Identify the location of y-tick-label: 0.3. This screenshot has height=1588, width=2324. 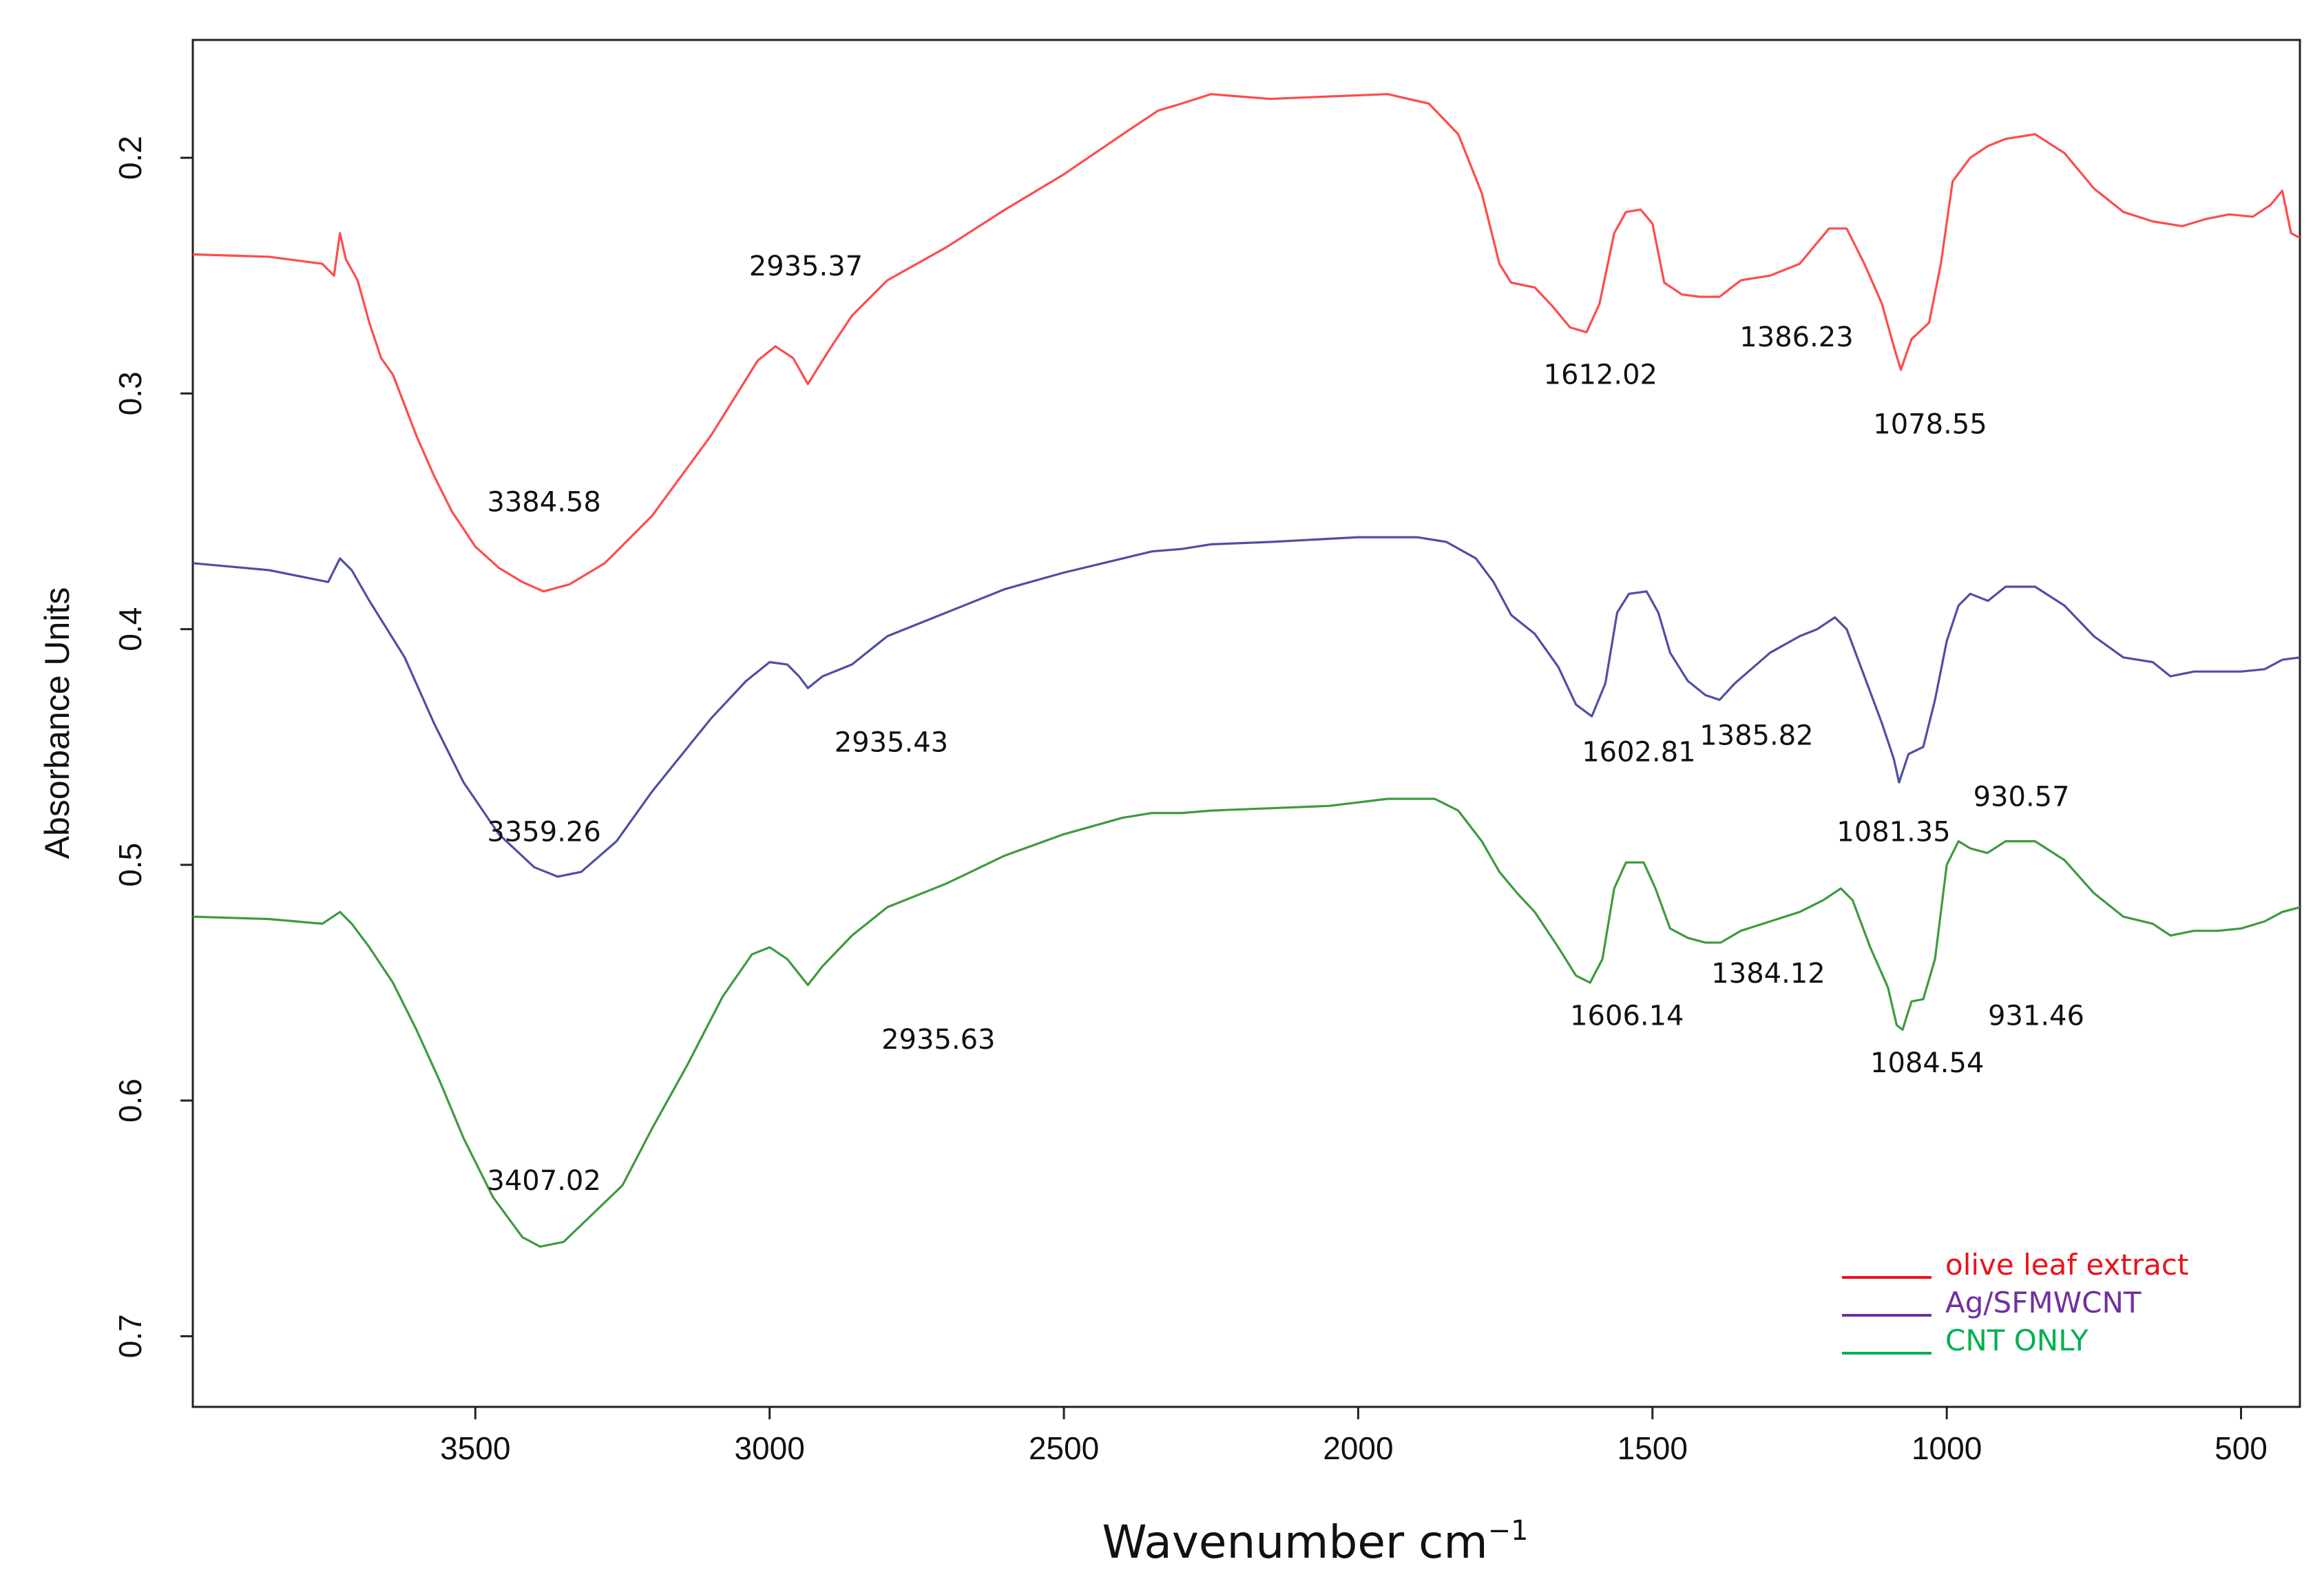
(130, 393).